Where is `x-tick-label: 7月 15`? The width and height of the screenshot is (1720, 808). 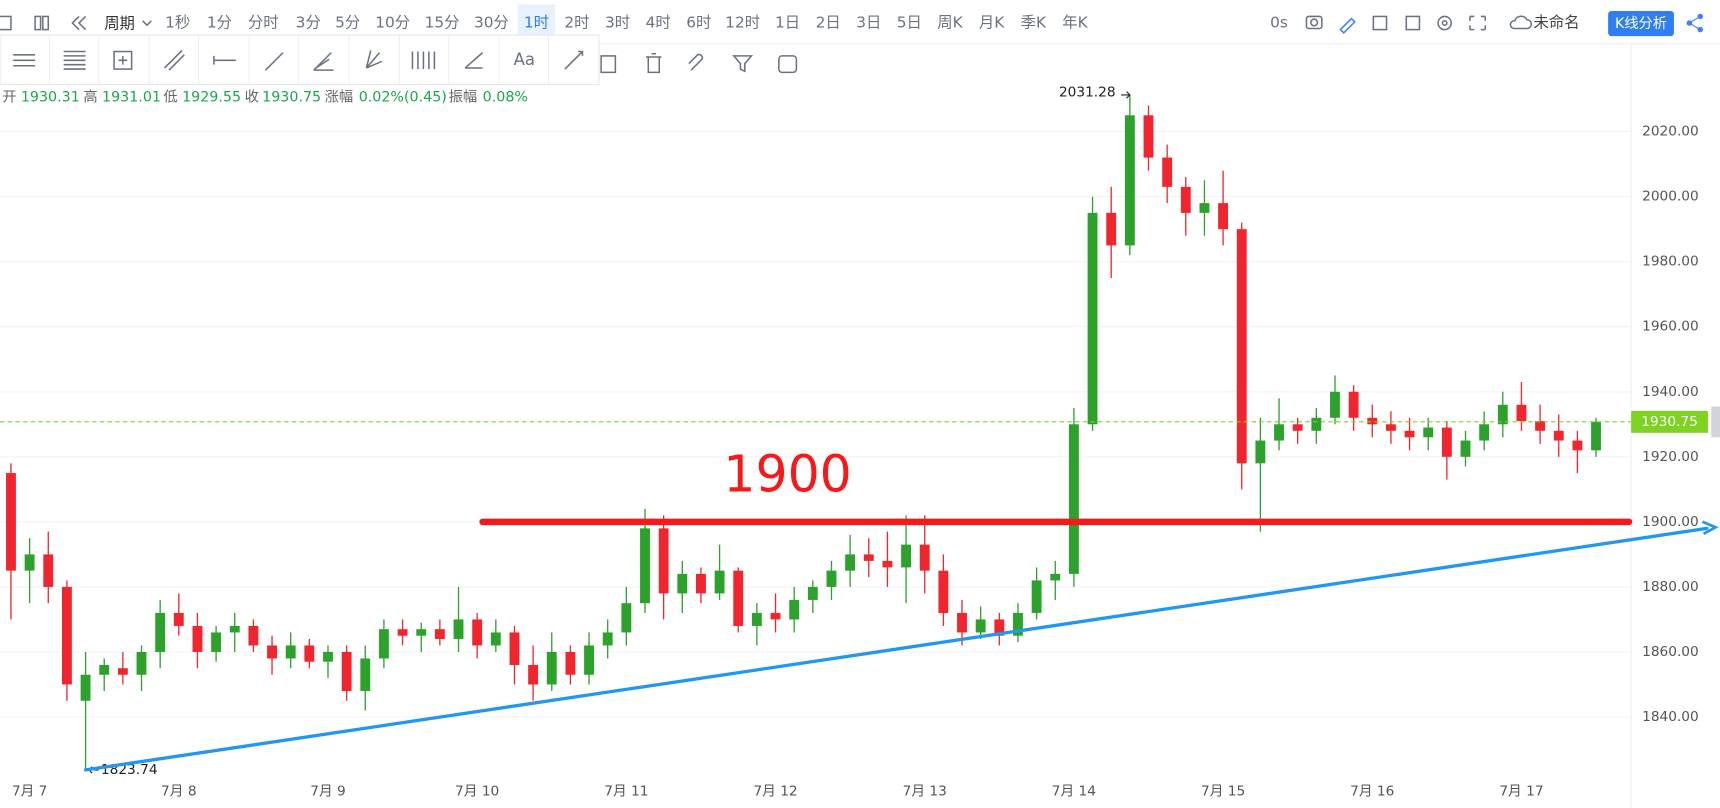
x-tick-label: 7月 15 is located at coordinates (1223, 792).